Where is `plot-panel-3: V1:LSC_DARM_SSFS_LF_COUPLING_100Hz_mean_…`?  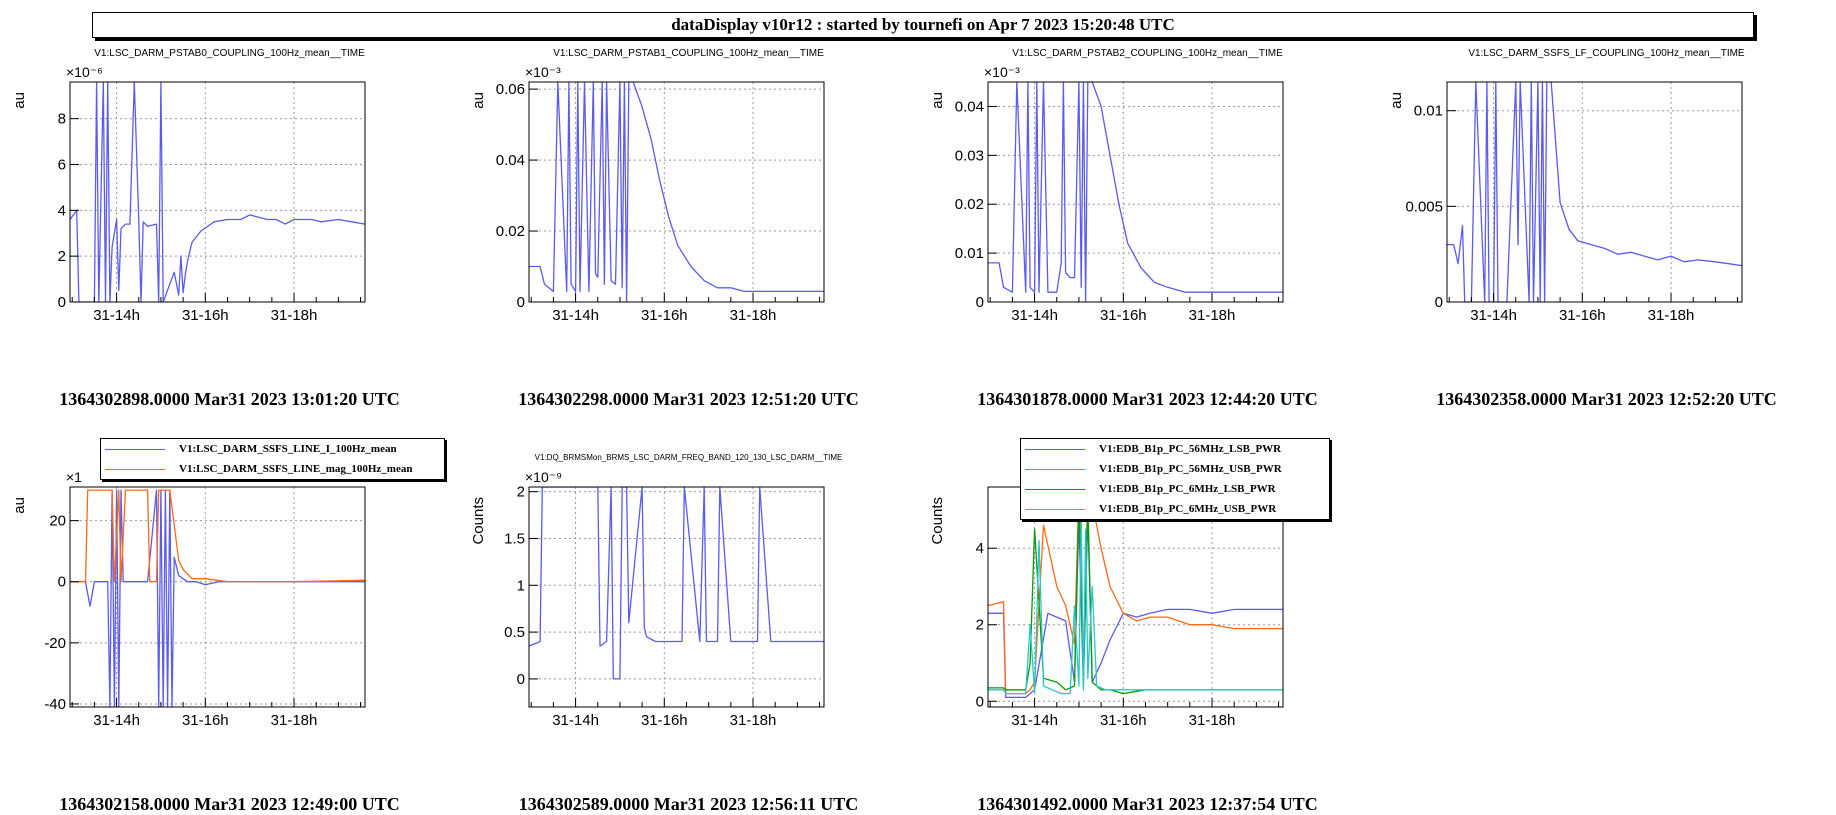 plot-panel-3: V1:LSC_DARM_SSFS_LF_COUPLING_100Hz_mean_… is located at coordinates (1606, 204).